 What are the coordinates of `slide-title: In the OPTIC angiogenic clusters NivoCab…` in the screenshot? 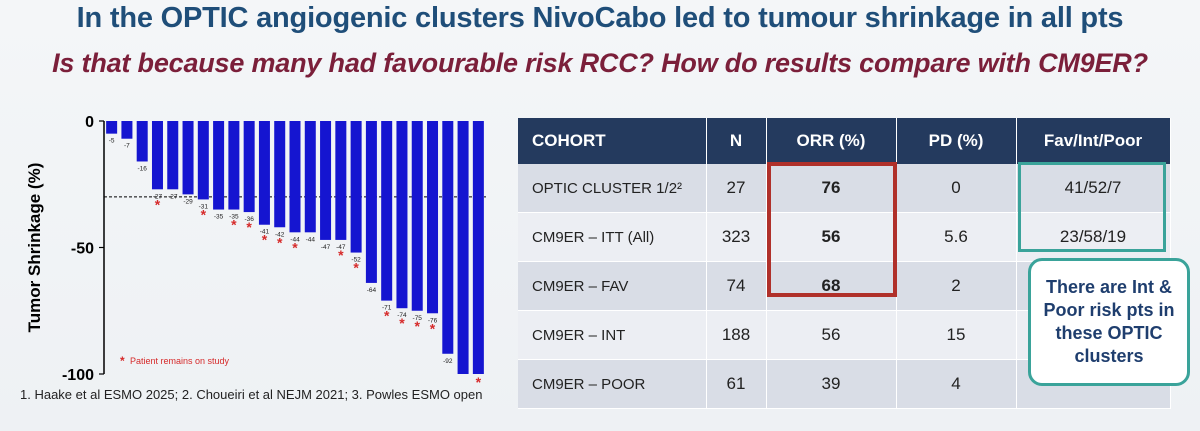 It's located at (600, 18).